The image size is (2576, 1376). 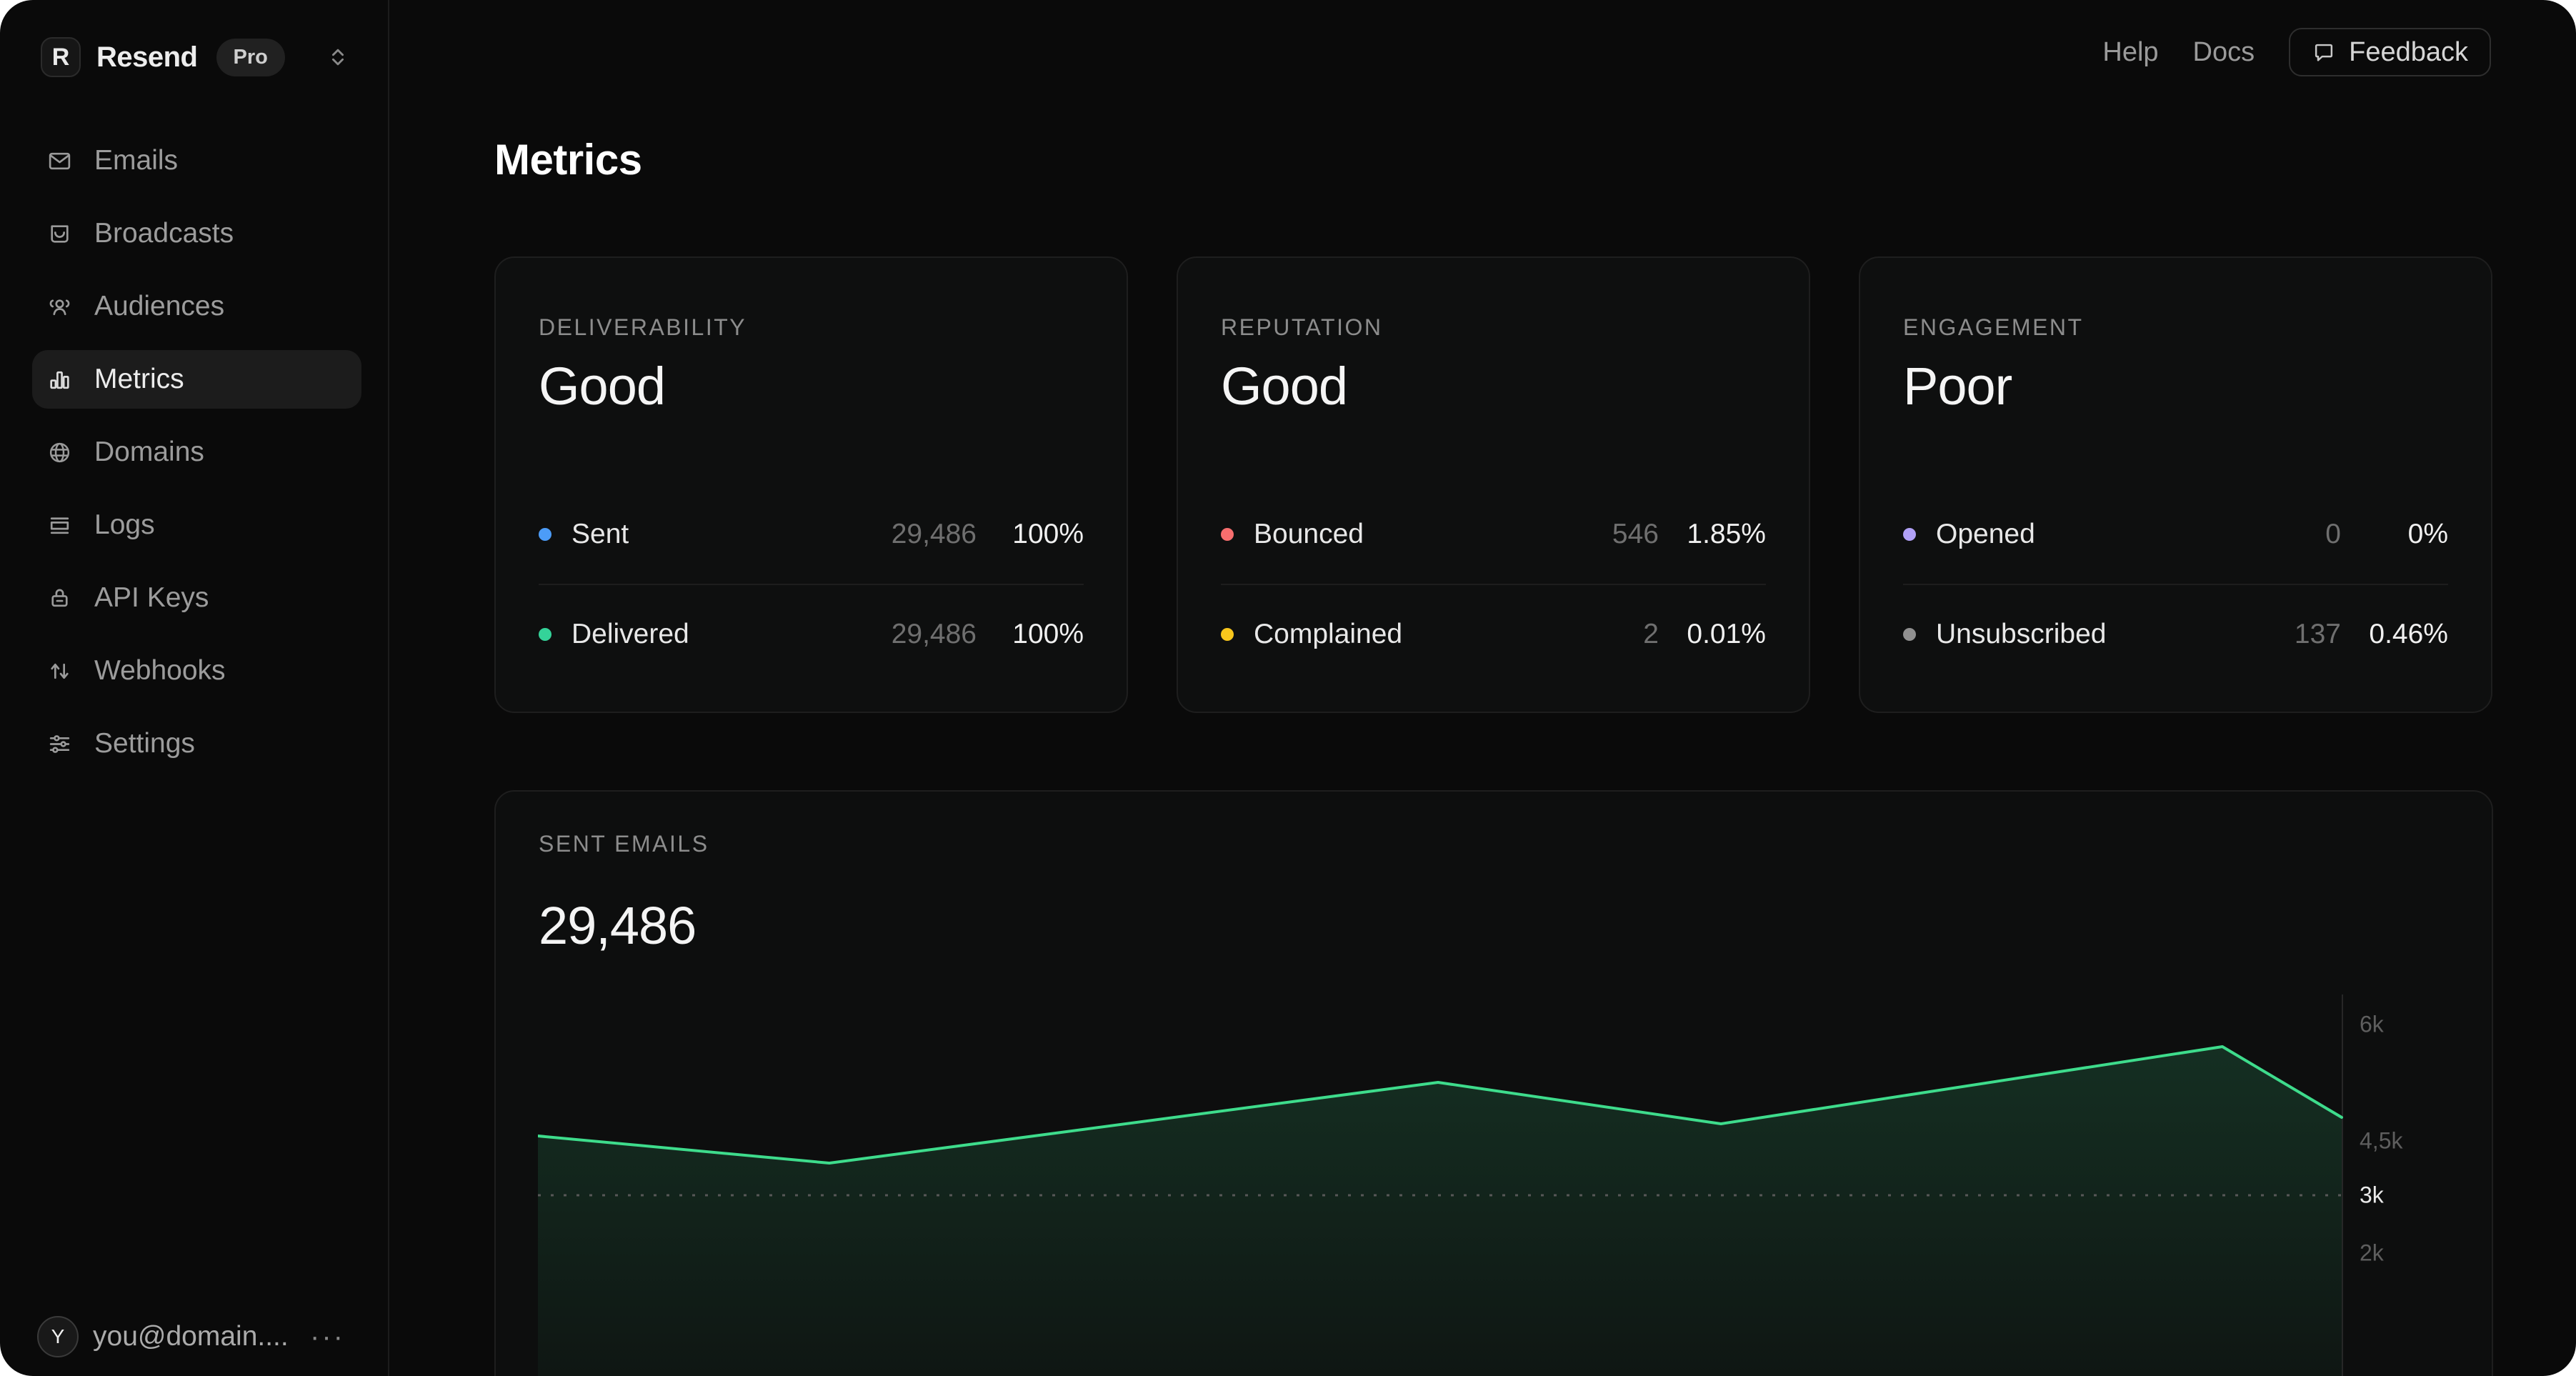 I want to click on sent-line-series, so click(x=1440, y=1105).